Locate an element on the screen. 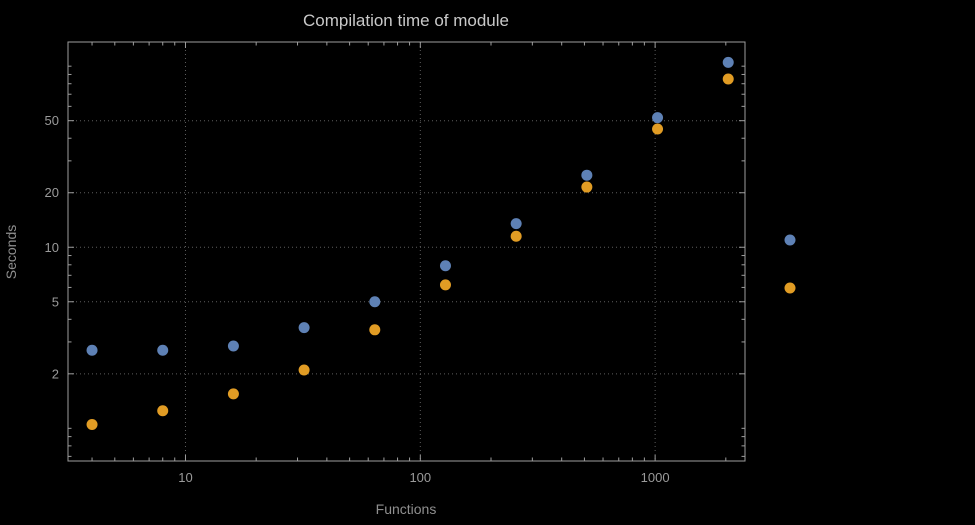 The width and height of the screenshot is (975, 525). x-axis-label: Functions is located at coordinates (406, 509).